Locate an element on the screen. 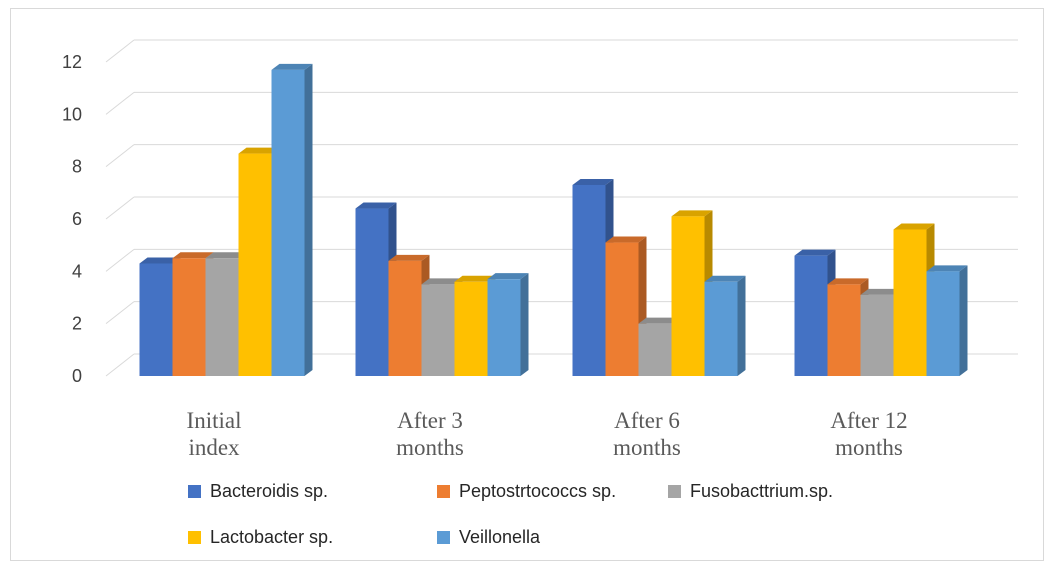 The image size is (1054, 569). y-tick-label: 4 is located at coordinates (77, 271).